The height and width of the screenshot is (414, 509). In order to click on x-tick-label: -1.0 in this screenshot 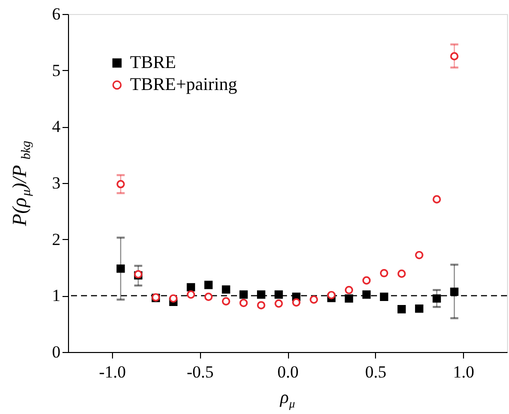, I will do `click(112, 372)`.